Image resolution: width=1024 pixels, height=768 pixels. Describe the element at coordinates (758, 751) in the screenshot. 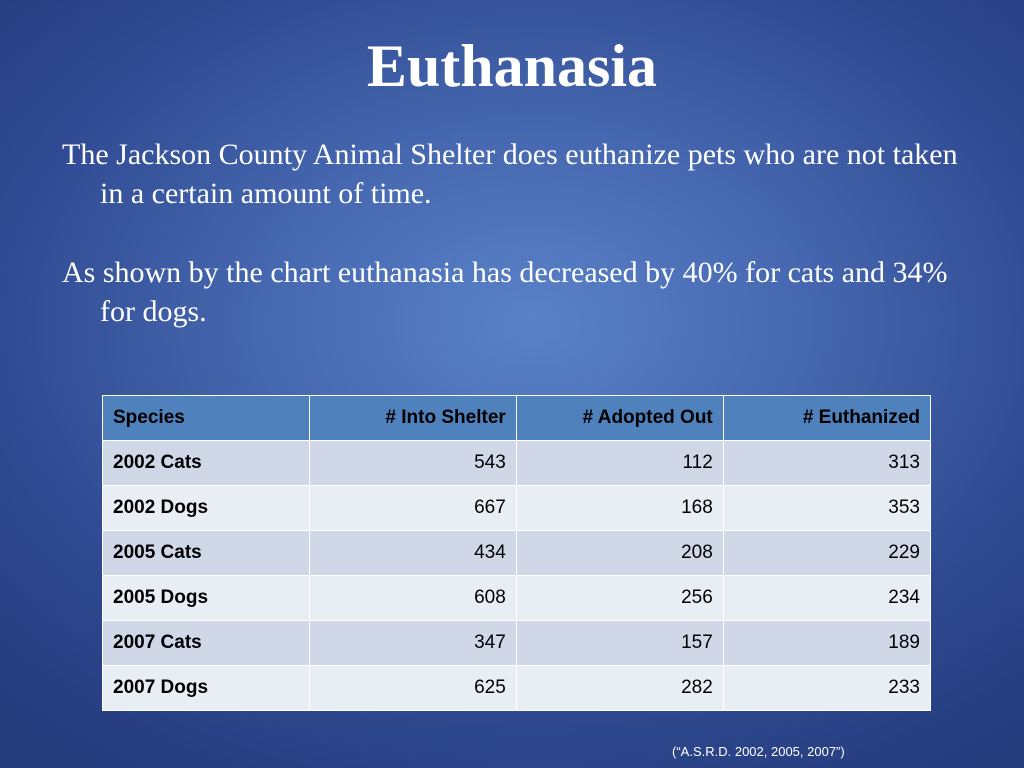

I see `source-citation: (“A.S.R.D. 2002, 2005, 2007”)` at that location.